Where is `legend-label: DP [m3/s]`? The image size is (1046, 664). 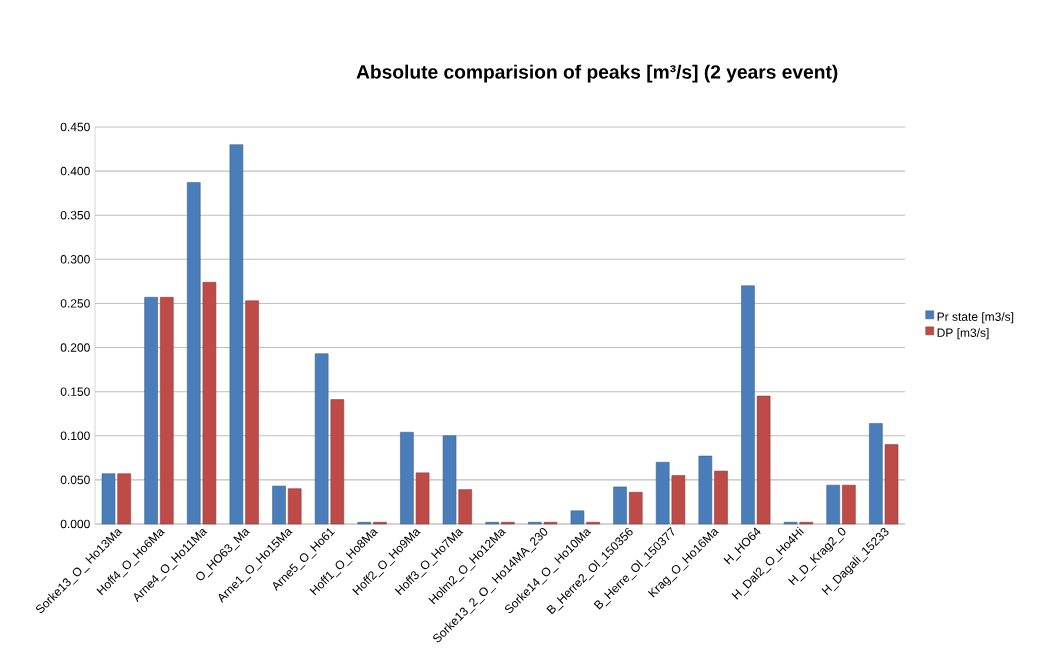 legend-label: DP [m3/s] is located at coordinates (963, 334).